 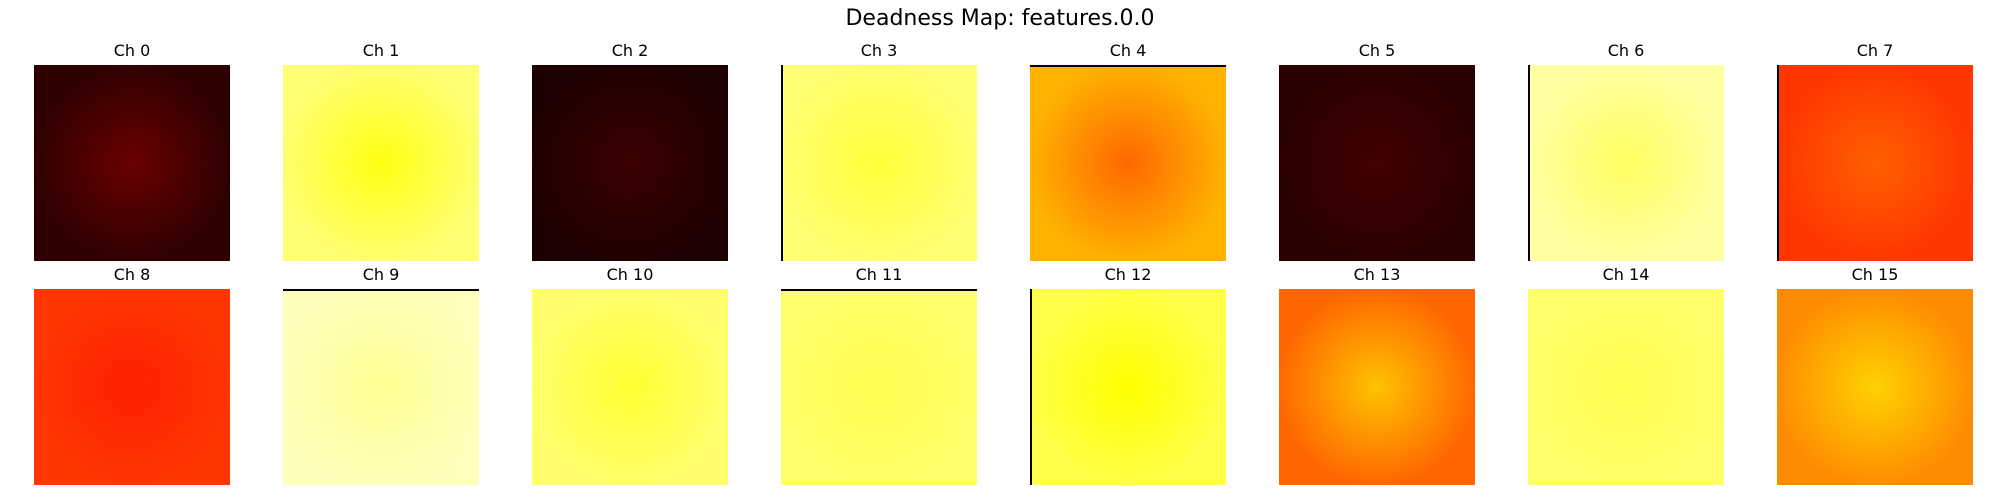 I want to click on panel-title: Ch 4, so click(x=1128, y=50).